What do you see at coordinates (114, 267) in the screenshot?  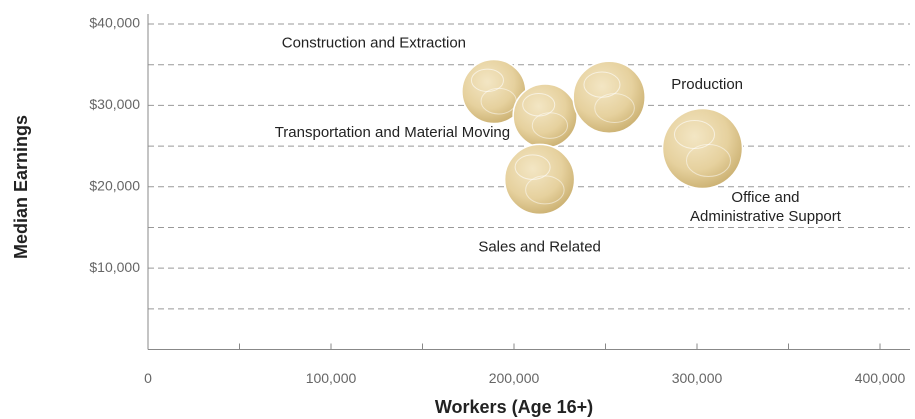 I see `y-tick-label: $10,000` at bounding box center [114, 267].